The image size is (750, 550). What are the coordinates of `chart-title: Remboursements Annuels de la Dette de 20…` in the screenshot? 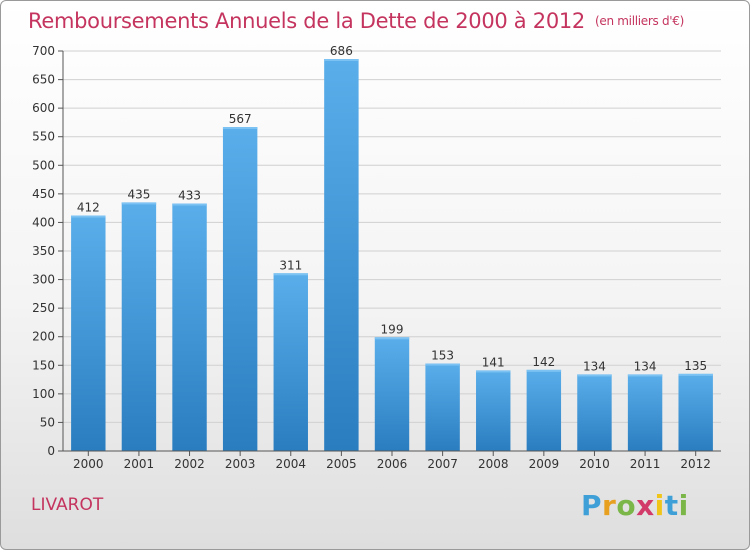 It's located at (356, 21).